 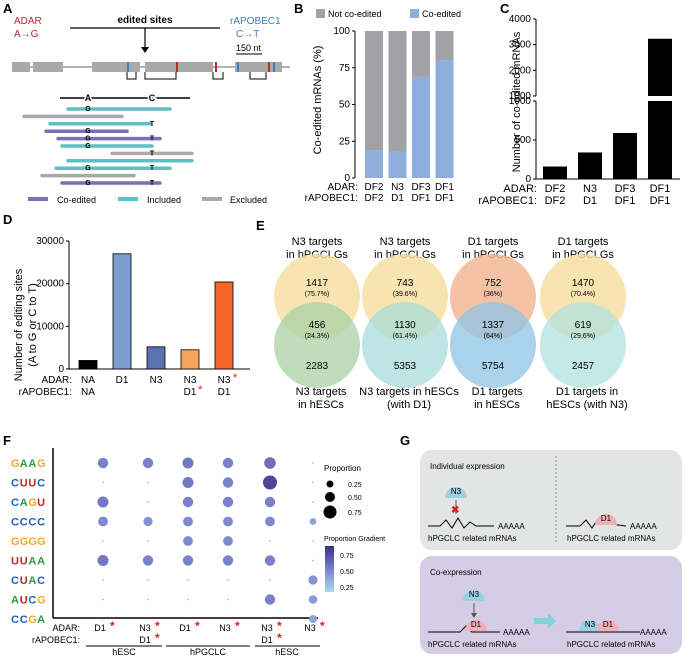 What do you see at coordinates (287, 652) in the screenshot?
I see `f-group-label: hESC` at bounding box center [287, 652].